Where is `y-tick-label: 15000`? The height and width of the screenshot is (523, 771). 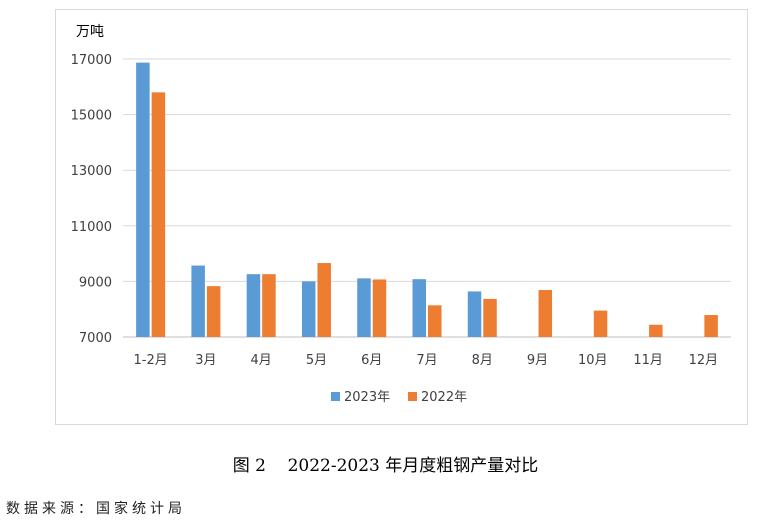
y-tick-label: 15000 is located at coordinates (91, 116).